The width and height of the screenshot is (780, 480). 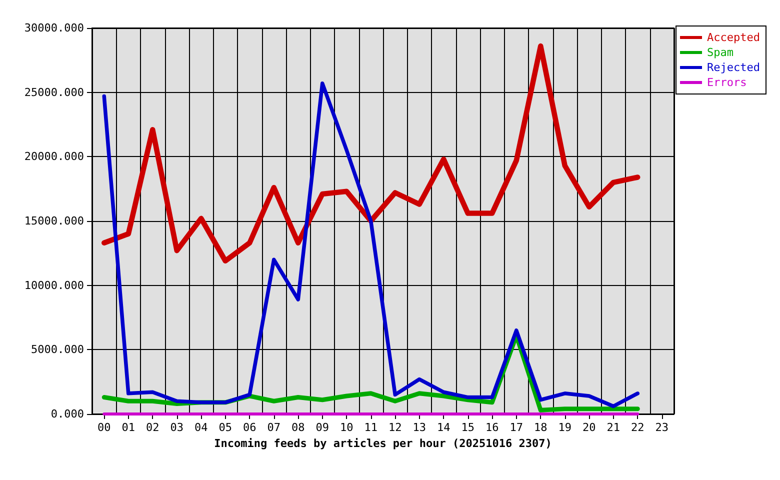 I want to click on x-tick-label: 13, so click(x=419, y=427).